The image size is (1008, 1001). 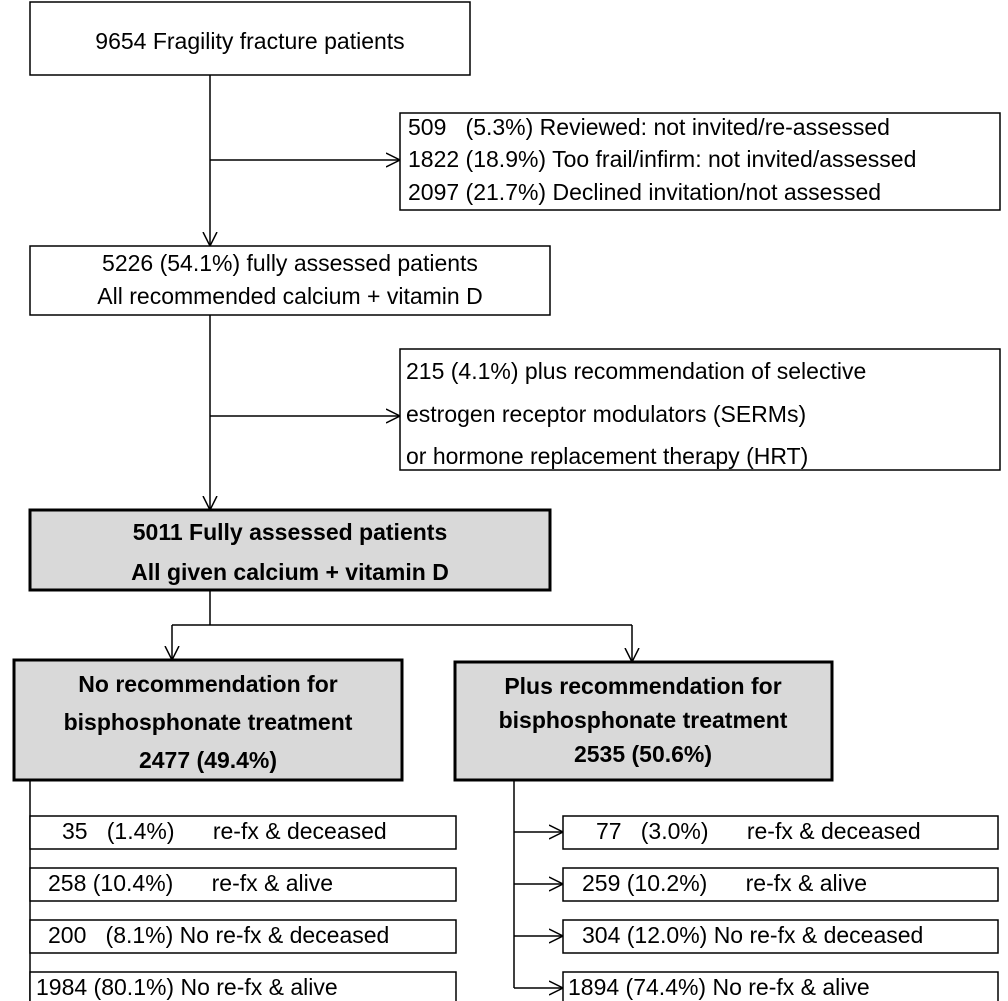 What do you see at coordinates (207, 684) in the screenshot?
I see `box-label: No recommendation for` at bounding box center [207, 684].